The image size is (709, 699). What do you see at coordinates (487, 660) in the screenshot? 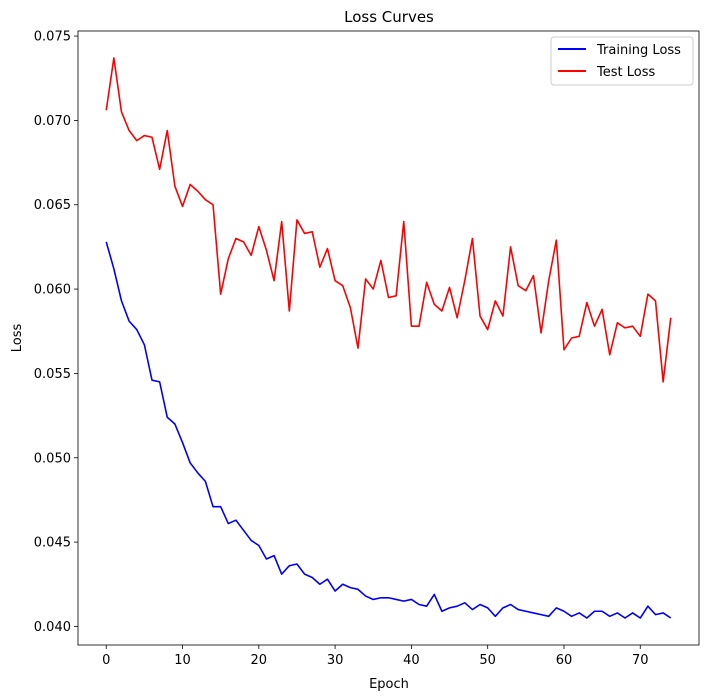
I see `x-tick-label: 50` at bounding box center [487, 660].